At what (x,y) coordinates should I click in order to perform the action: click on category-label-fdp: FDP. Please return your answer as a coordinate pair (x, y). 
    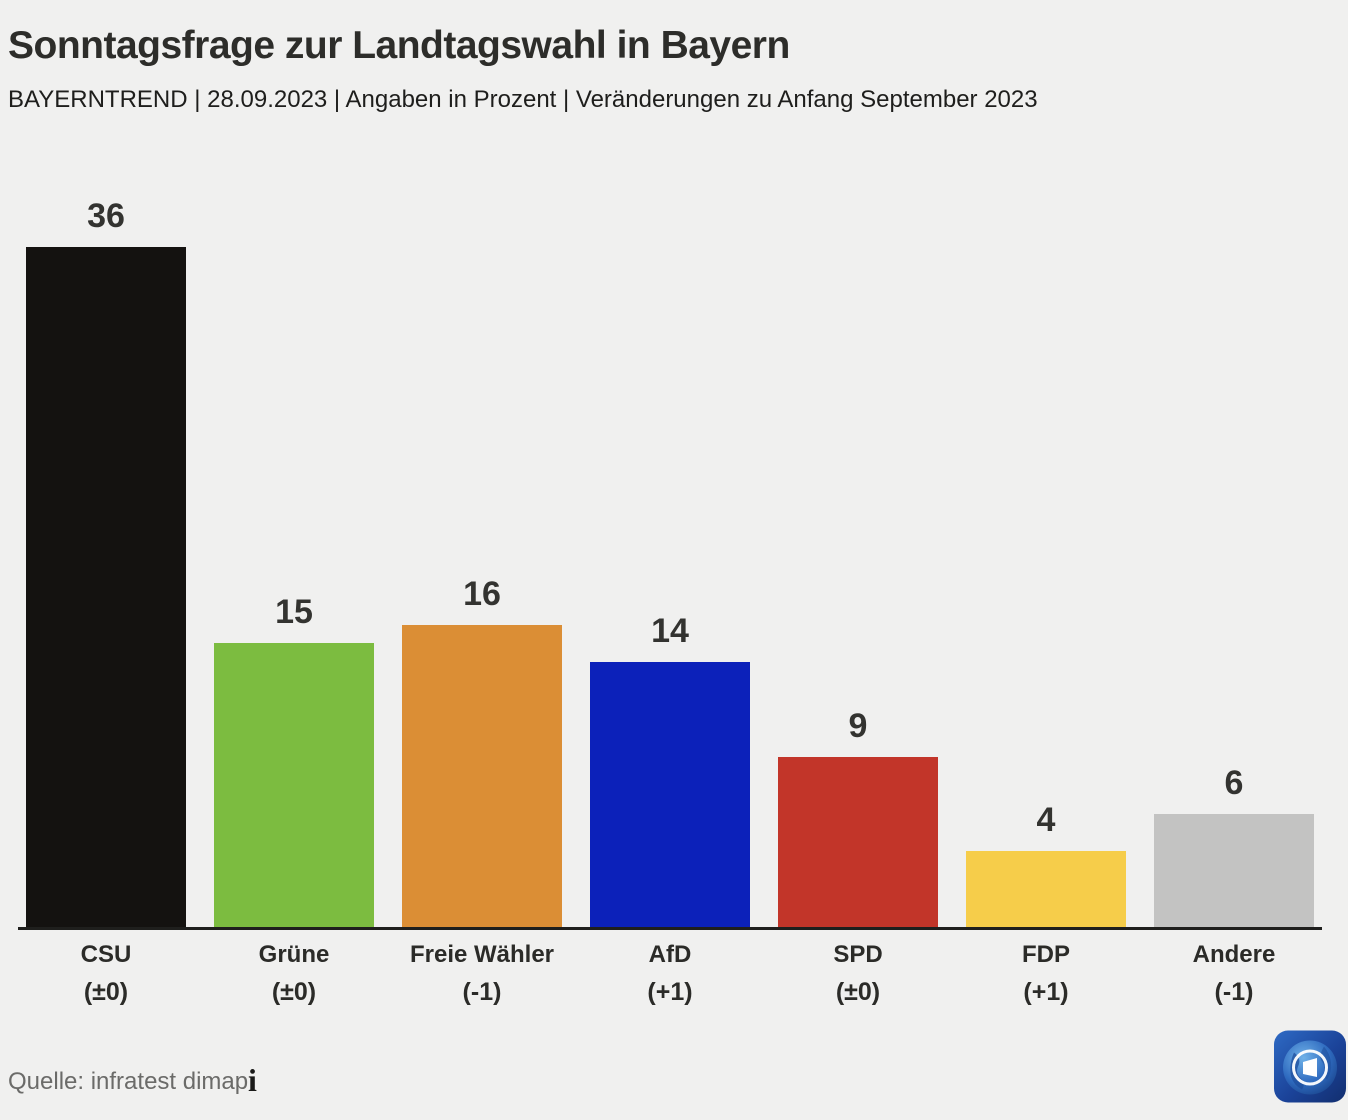
    Looking at the image, I should click on (1046, 954).